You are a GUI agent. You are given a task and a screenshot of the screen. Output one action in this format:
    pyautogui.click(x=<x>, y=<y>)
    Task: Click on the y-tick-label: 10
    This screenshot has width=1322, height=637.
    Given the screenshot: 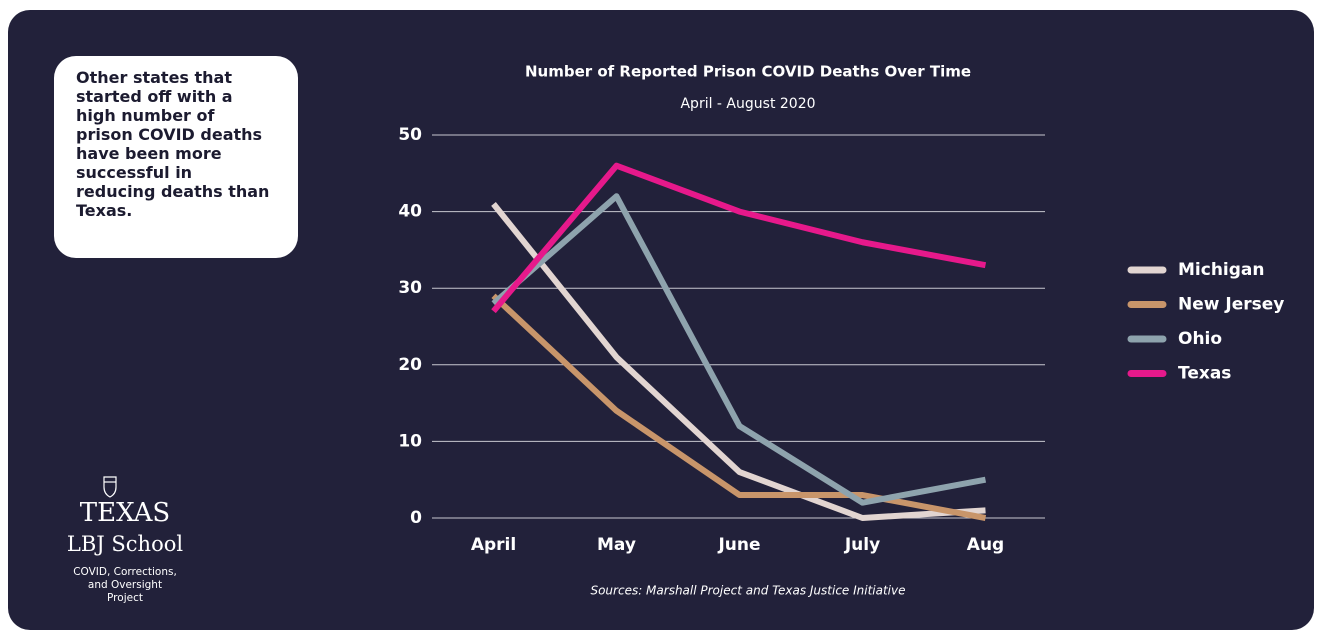 What is the action you would take?
    pyautogui.click(x=410, y=441)
    